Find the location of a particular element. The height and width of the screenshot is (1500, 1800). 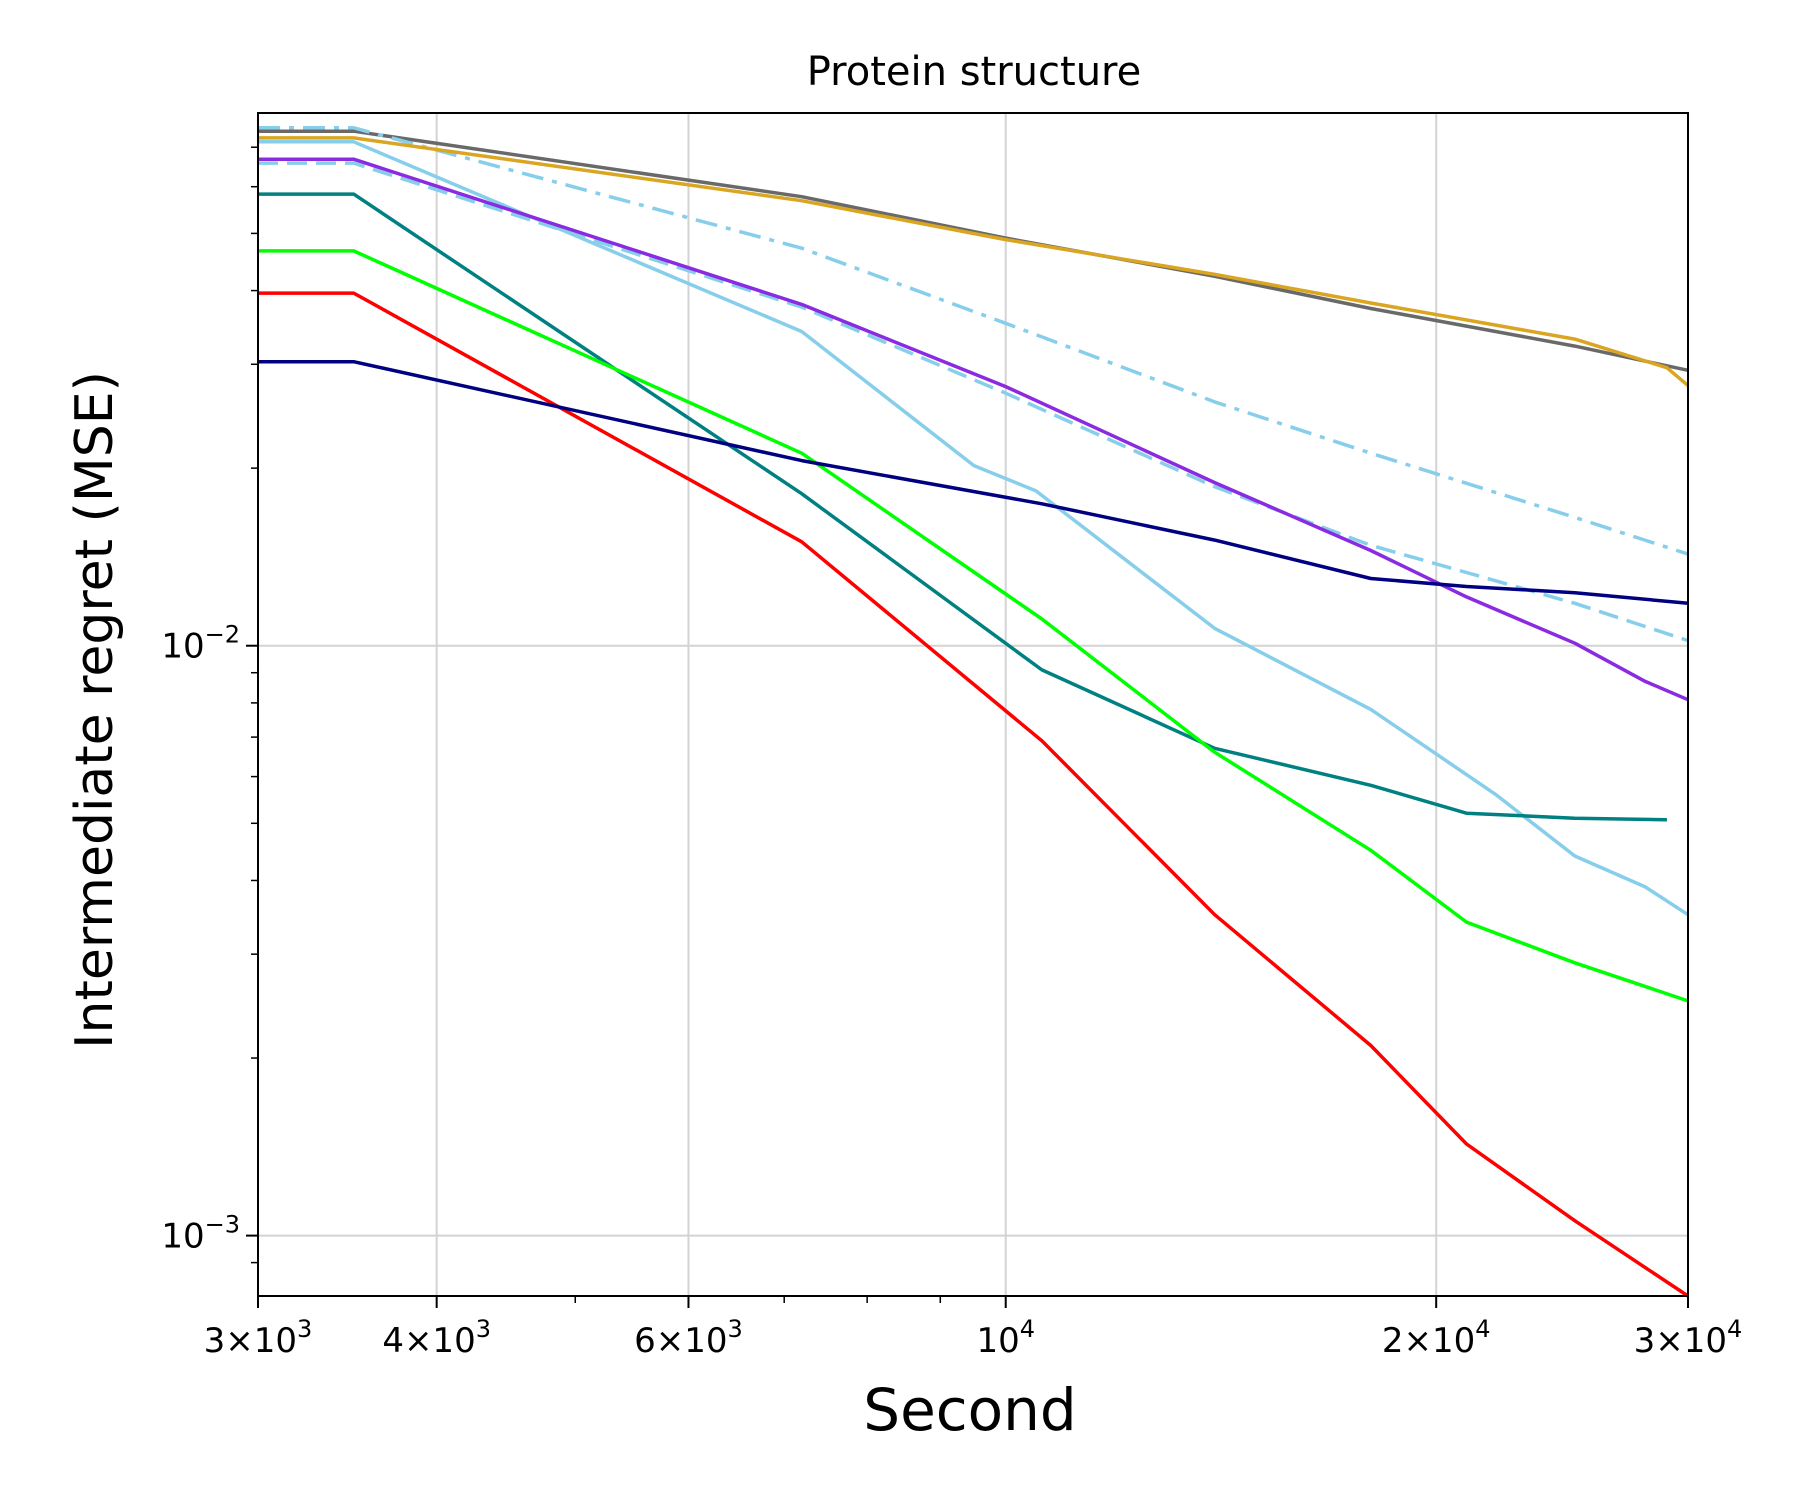

series-line-goldenrod is located at coordinates (974, 261).